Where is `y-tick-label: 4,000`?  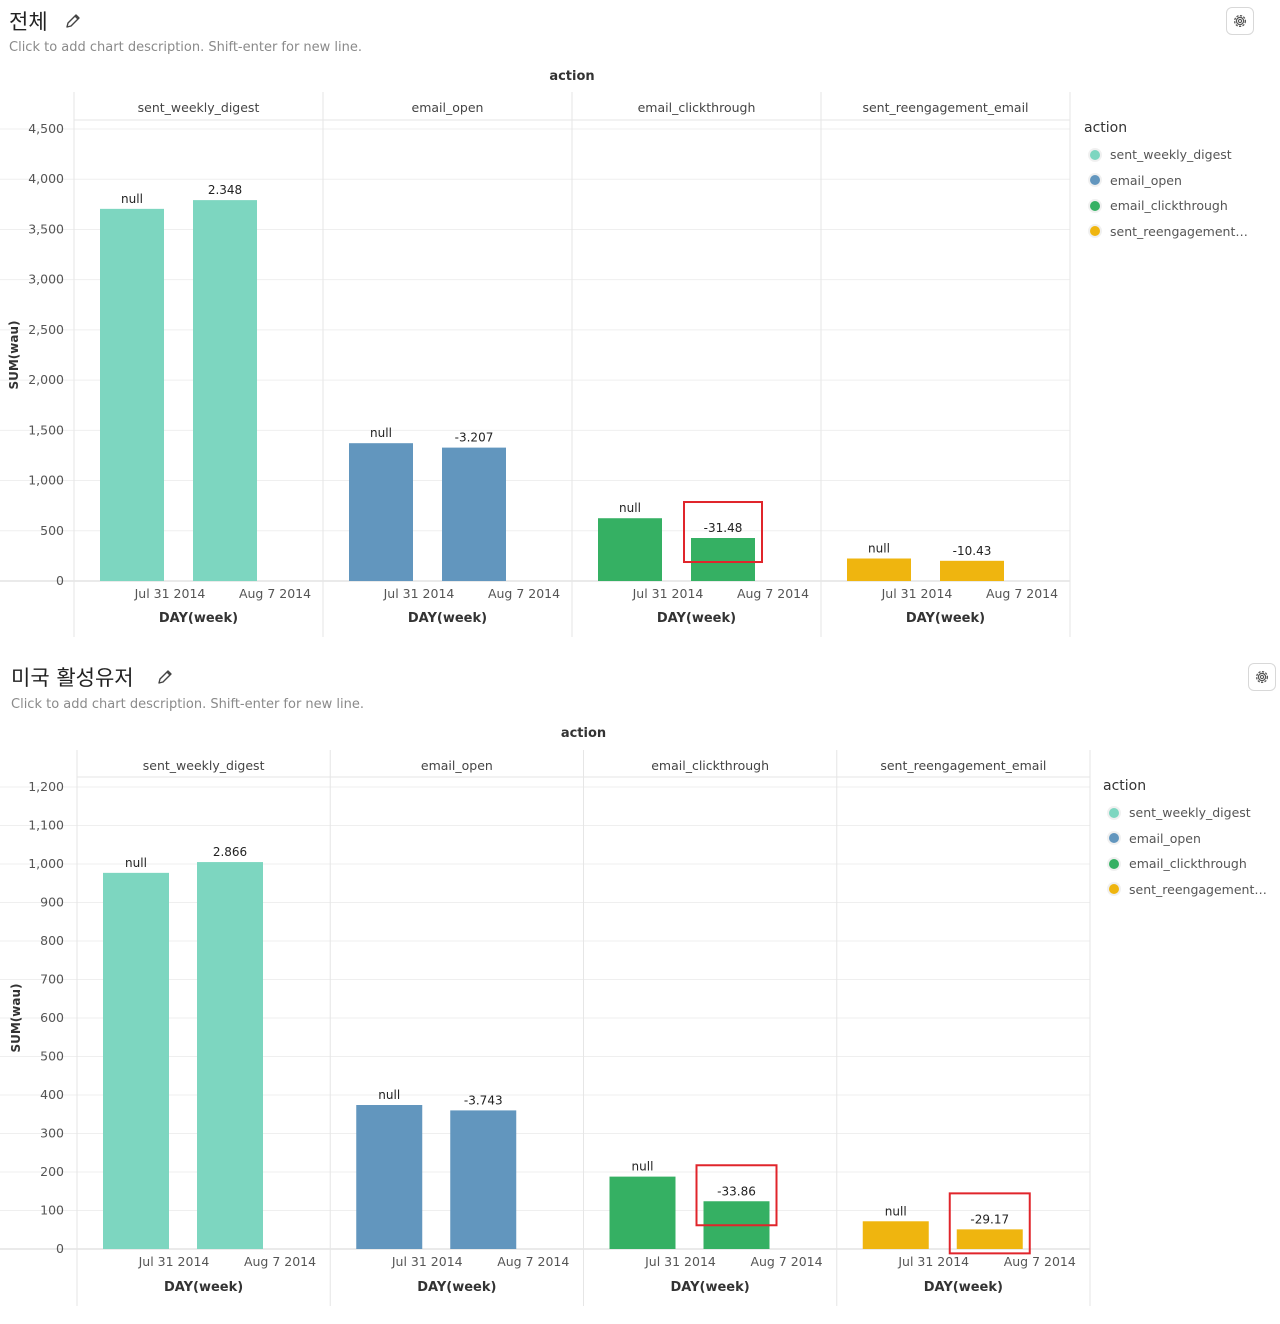 y-tick-label: 4,000 is located at coordinates (46, 178).